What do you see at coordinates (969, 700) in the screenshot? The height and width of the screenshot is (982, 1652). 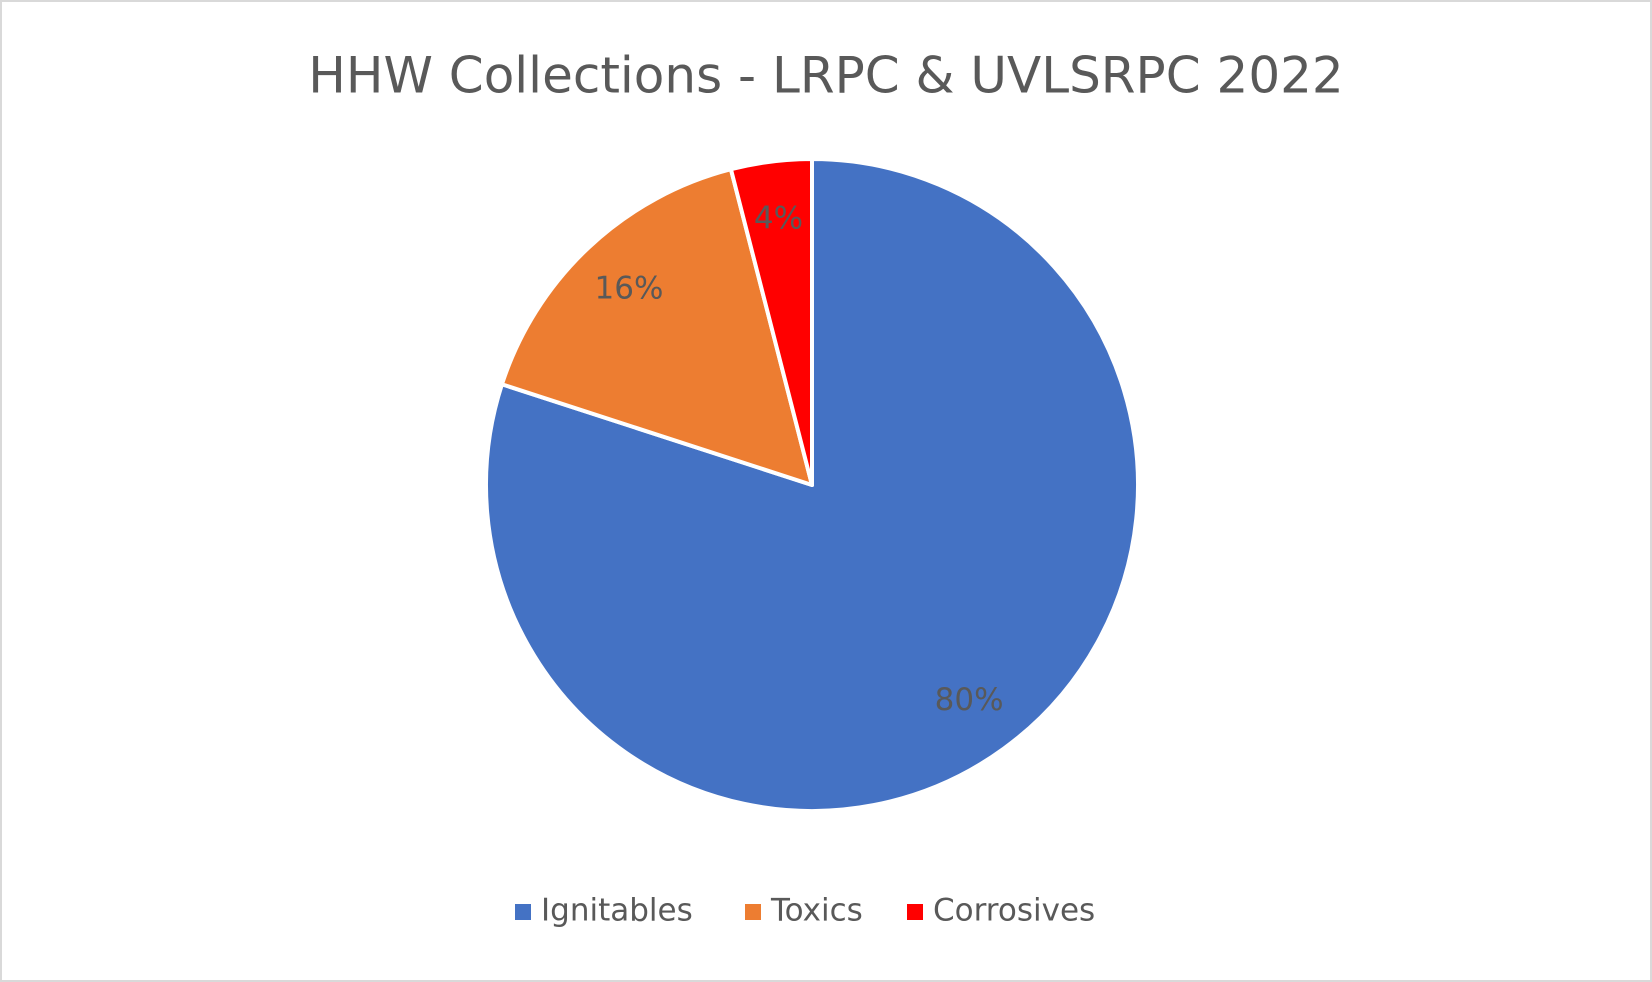 I see `data-label: 80%` at bounding box center [969, 700].